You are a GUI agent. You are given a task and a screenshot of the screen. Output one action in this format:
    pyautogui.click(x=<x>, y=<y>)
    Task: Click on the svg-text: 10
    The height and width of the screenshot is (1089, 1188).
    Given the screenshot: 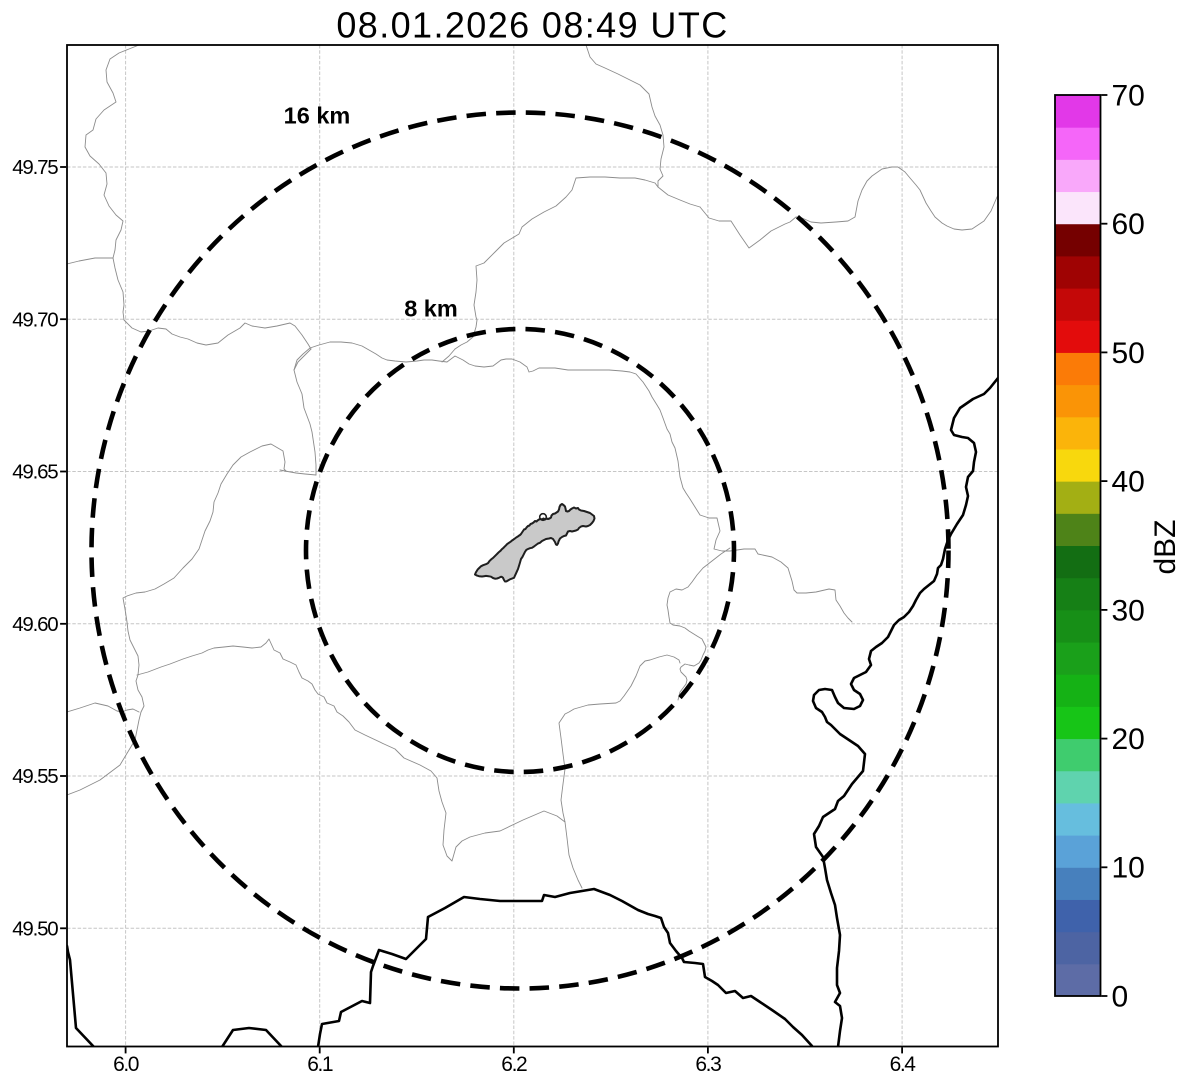 What is the action you would take?
    pyautogui.click(x=1128, y=868)
    